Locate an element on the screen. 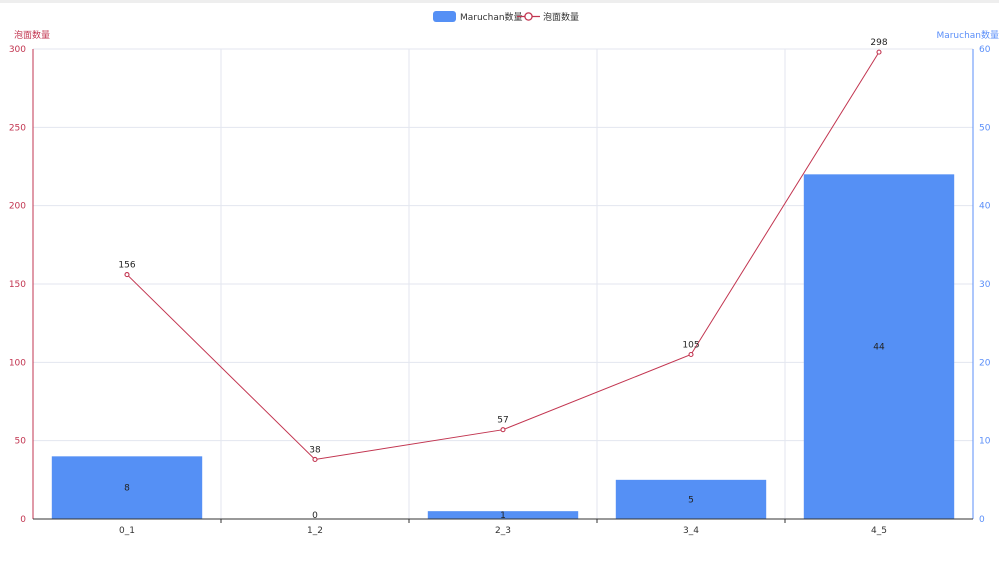  right-tick-label: 50 is located at coordinates (985, 128).